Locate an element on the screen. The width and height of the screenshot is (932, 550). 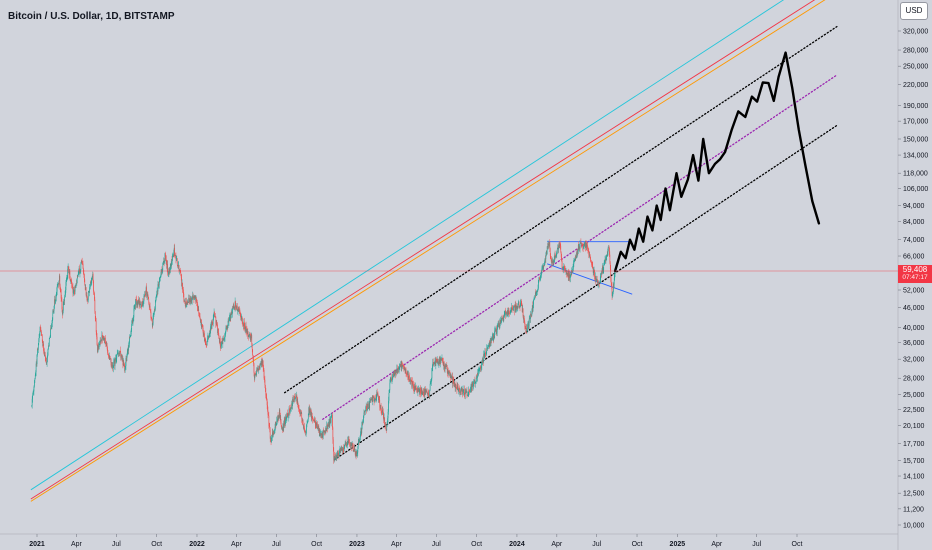
price-tick-label: 52,000 is located at coordinates (914, 291).